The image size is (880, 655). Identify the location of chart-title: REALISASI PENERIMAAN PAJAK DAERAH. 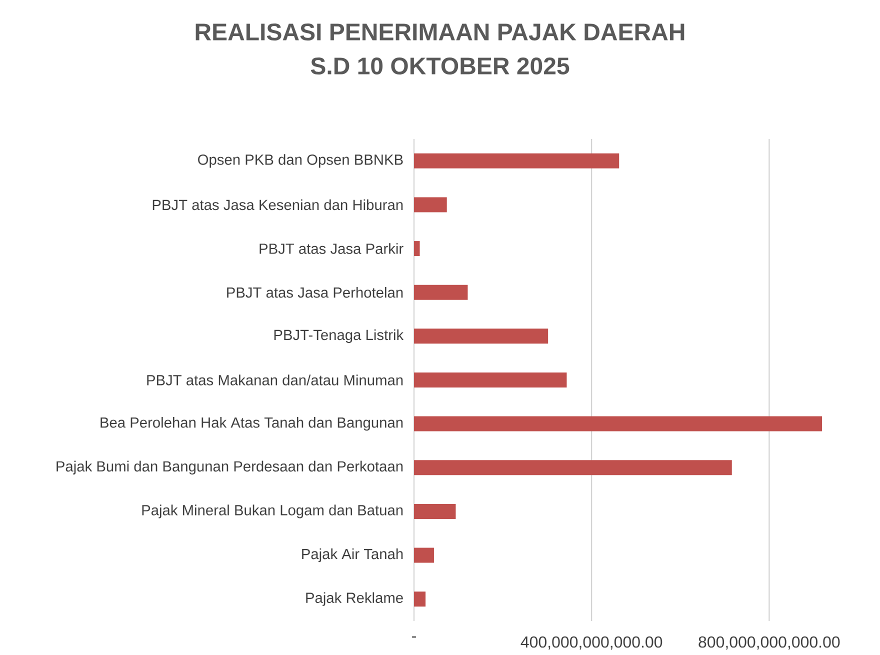
(440, 31).